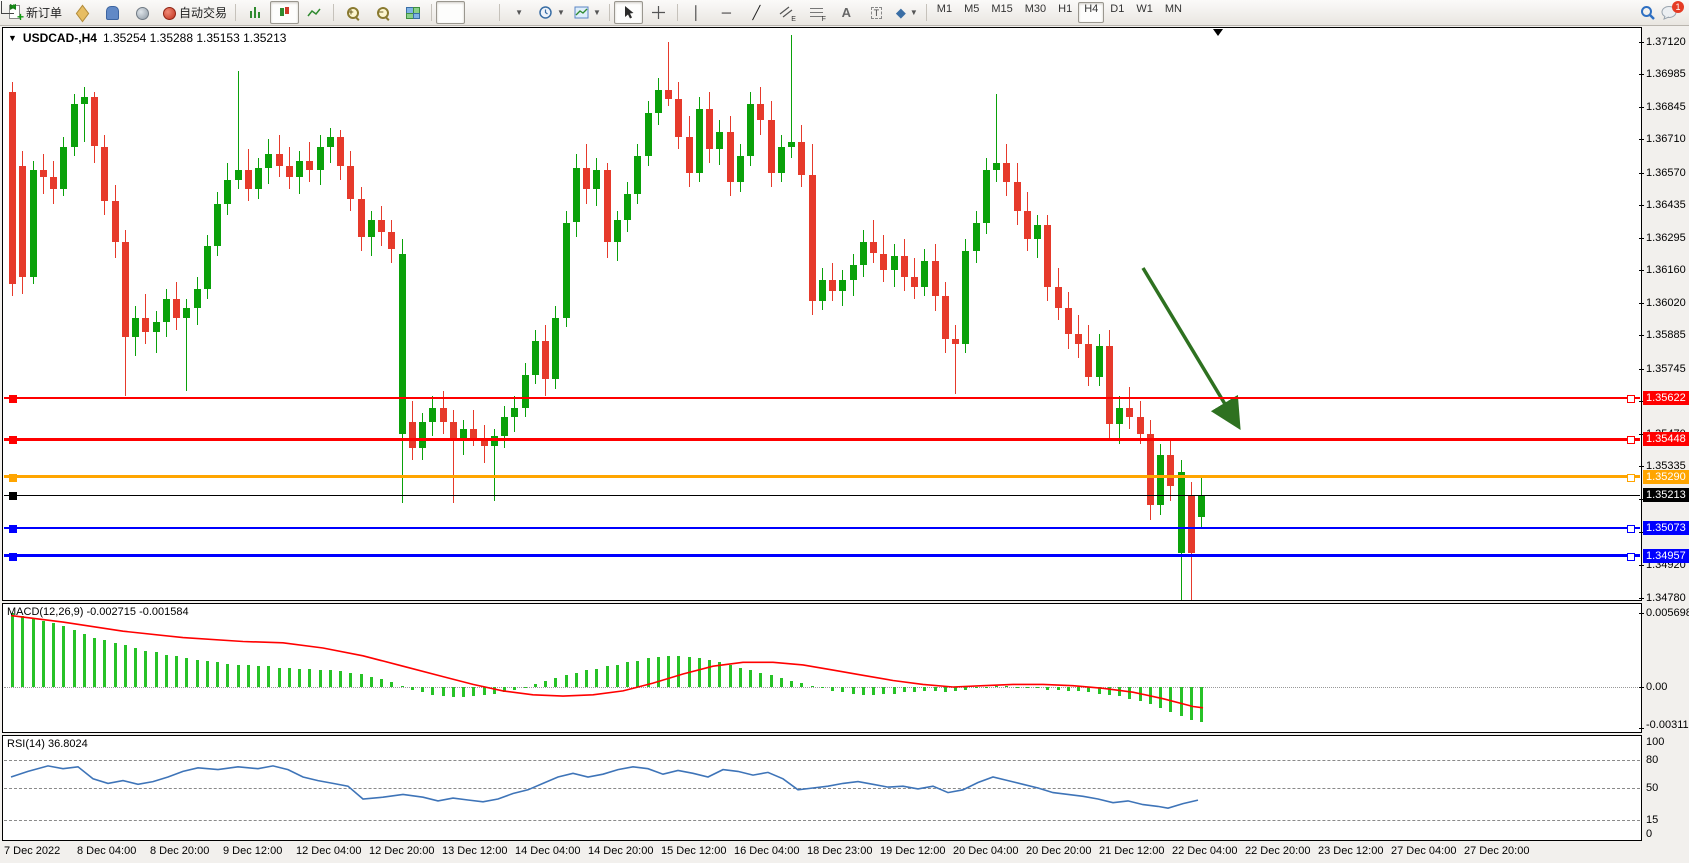  I want to click on timeframe-button-m1: M1, so click(944, 9).